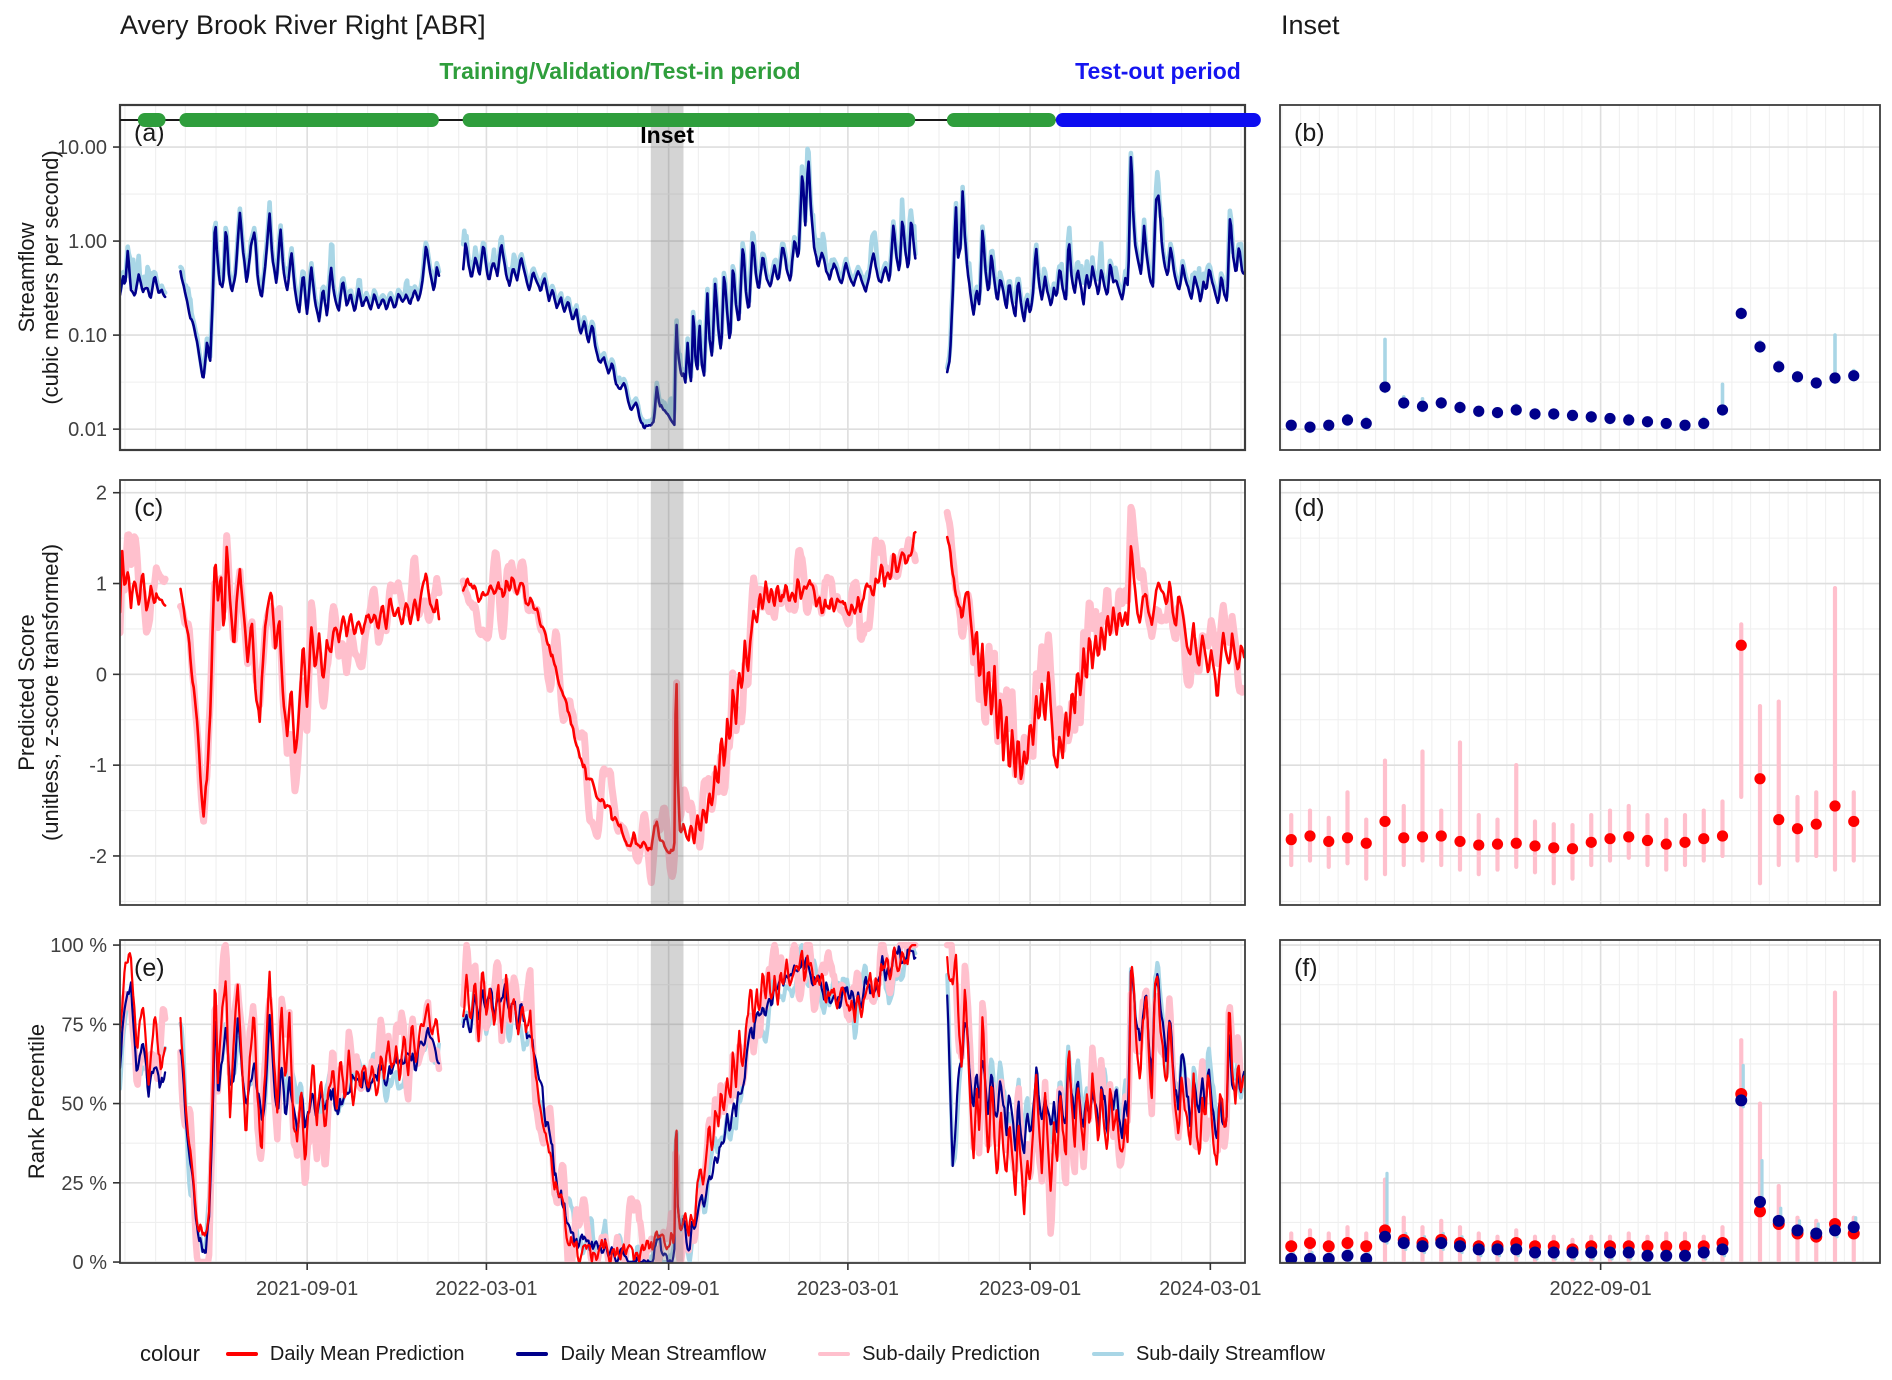  I want to click on panel-border-e, so click(682, 1101).